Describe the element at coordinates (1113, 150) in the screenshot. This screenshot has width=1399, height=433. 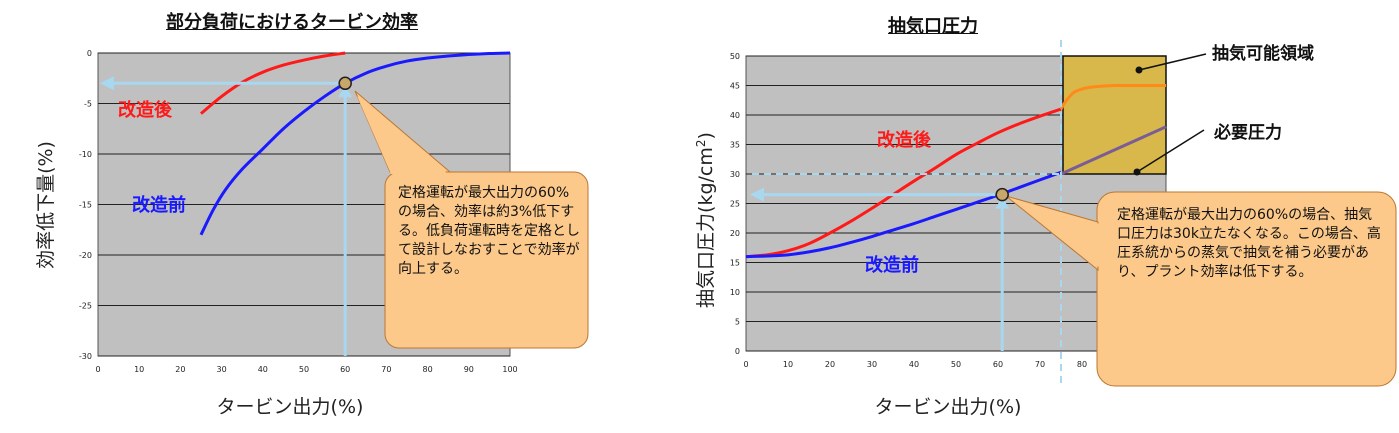
I see `series-line-required` at that location.